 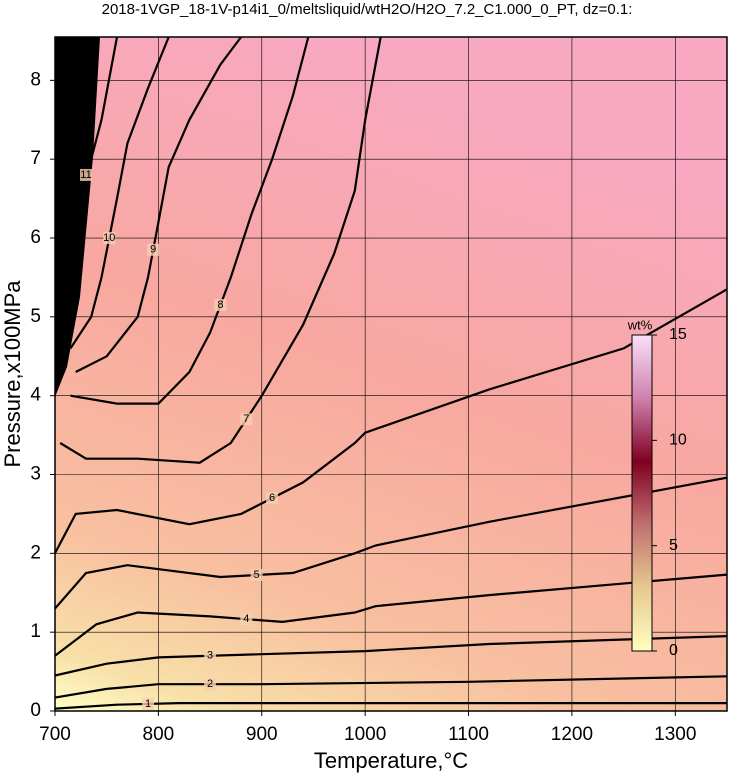 I want to click on y-tick-label: 7, so click(x=35, y=158).